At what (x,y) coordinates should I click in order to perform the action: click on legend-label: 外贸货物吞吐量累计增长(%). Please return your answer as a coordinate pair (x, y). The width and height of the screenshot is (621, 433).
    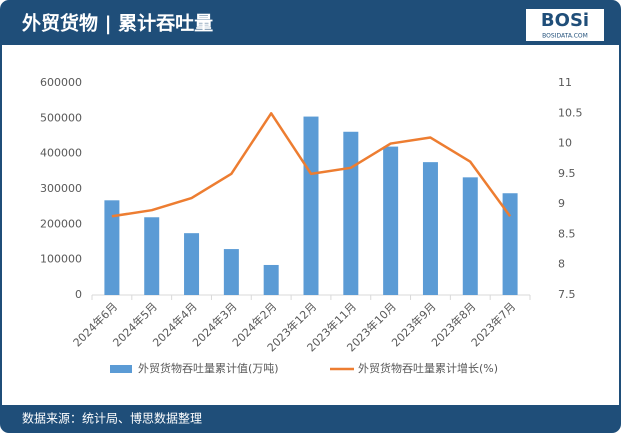
    Looking at the image, I should click on (428, 368).